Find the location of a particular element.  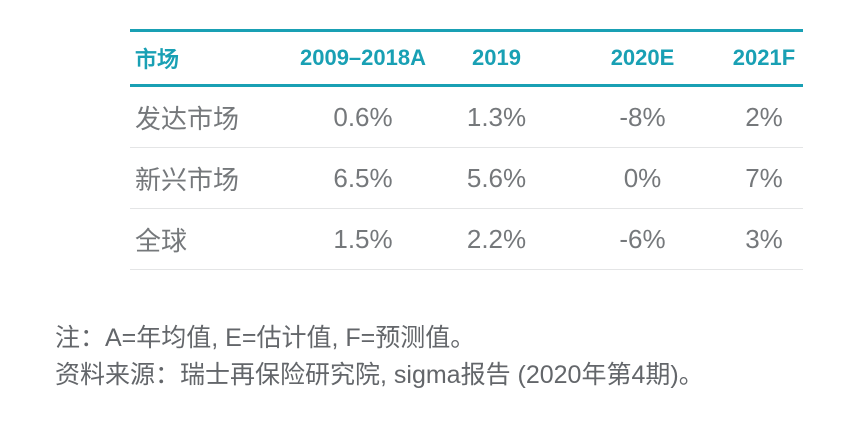

cell-global-2009-2018a: 1.5% is located at coordinates (363, 239).